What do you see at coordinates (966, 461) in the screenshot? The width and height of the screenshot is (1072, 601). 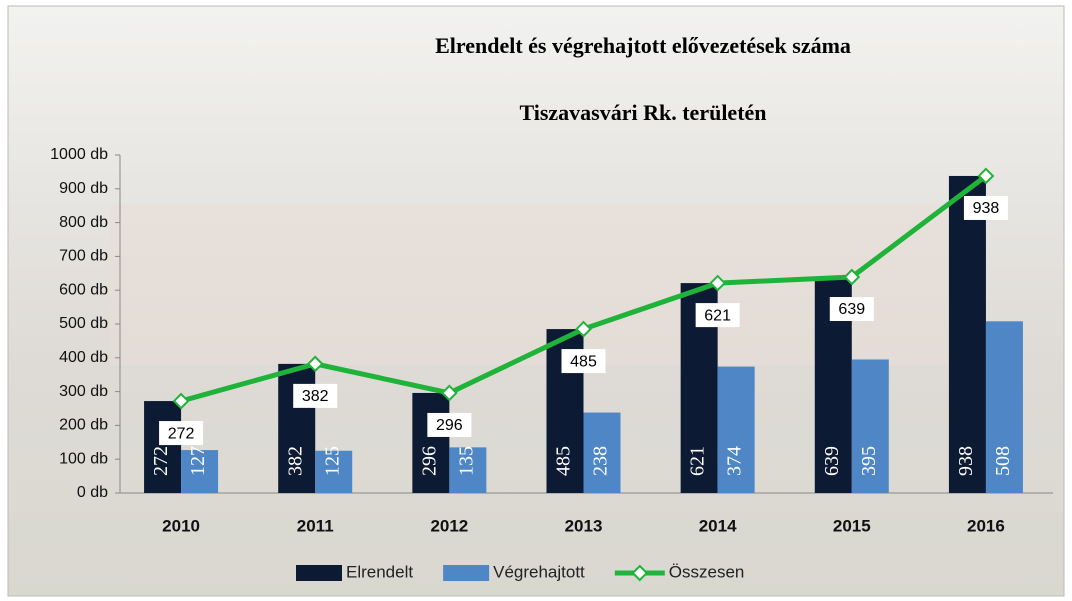 I see `bar-value-label: 938` at bounding box center [966, 461].